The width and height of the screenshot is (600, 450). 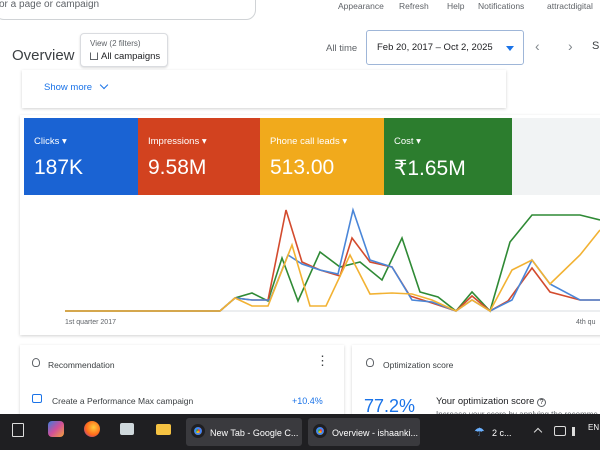 I want to click on view-filter-value: All campaigns, so click(x=125, y=56).